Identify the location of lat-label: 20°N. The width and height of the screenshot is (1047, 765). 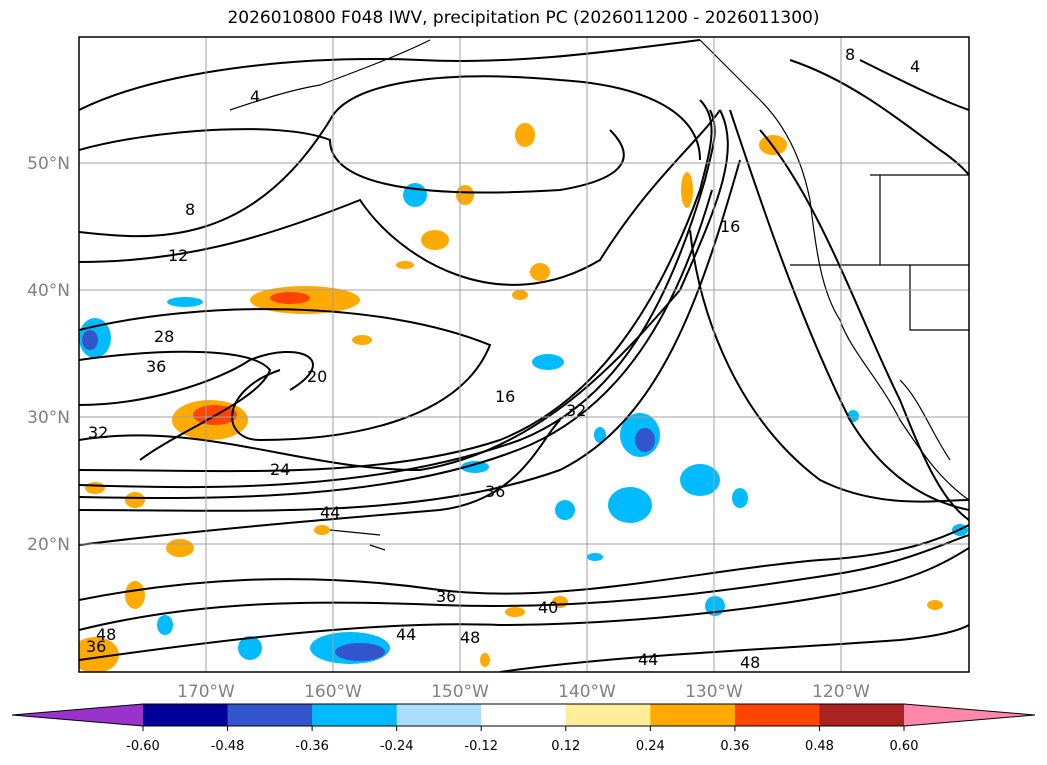
(48, 545).